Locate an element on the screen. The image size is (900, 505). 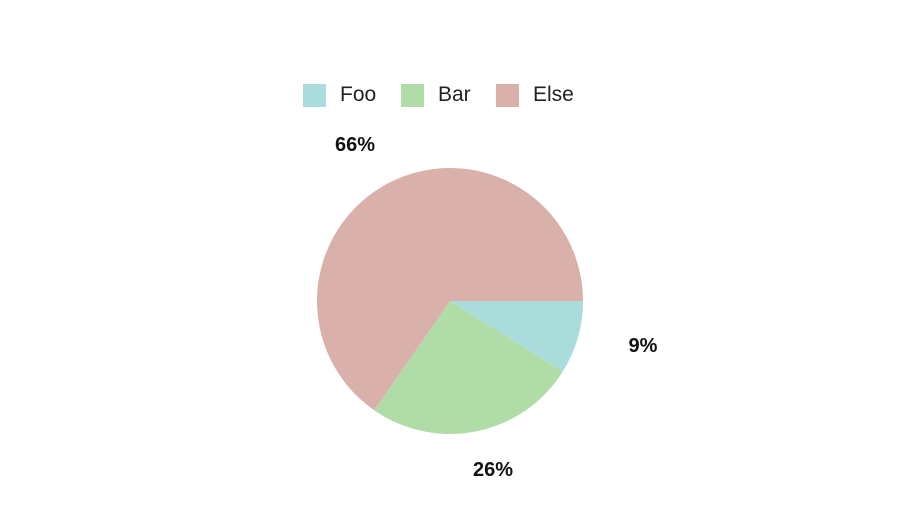
legend-swatch-bar is located at coordinates (412, 95).